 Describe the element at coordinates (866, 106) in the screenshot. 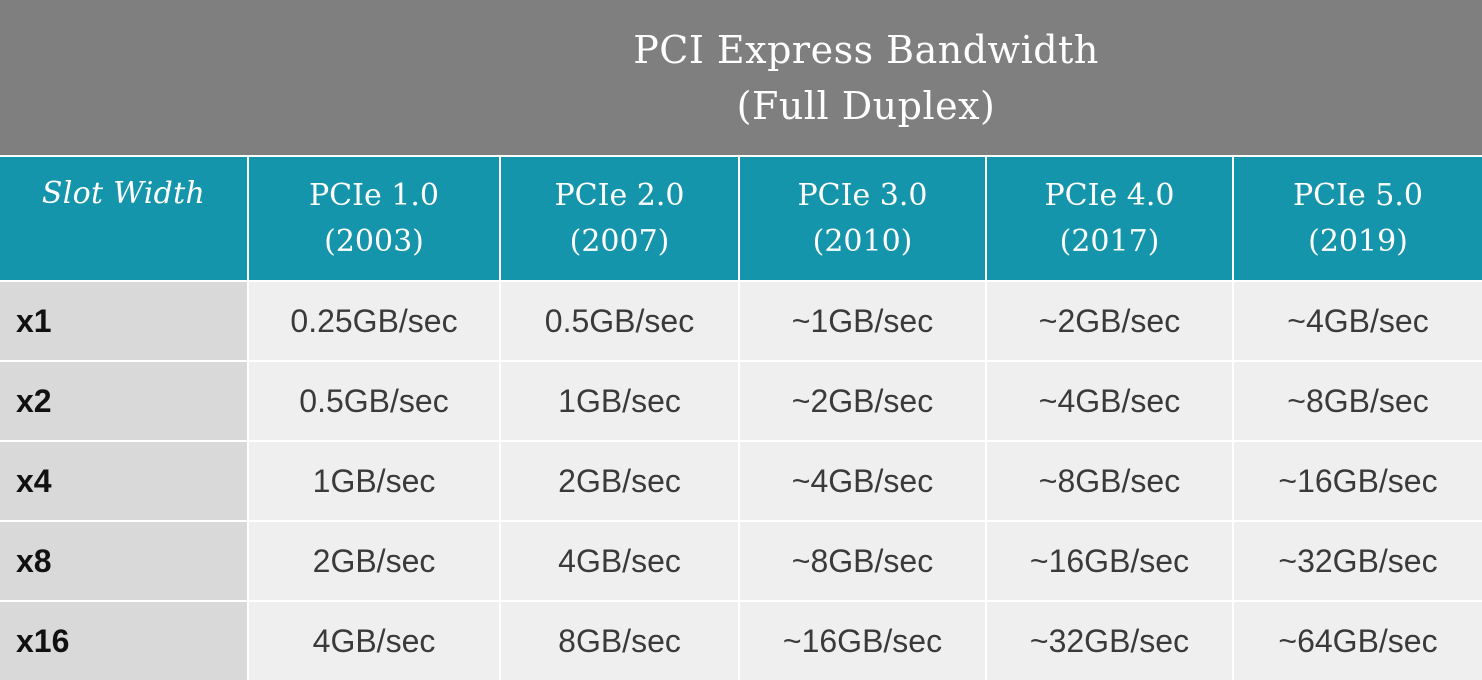

I see `title-line-2: (Full Duplex)` at that location.